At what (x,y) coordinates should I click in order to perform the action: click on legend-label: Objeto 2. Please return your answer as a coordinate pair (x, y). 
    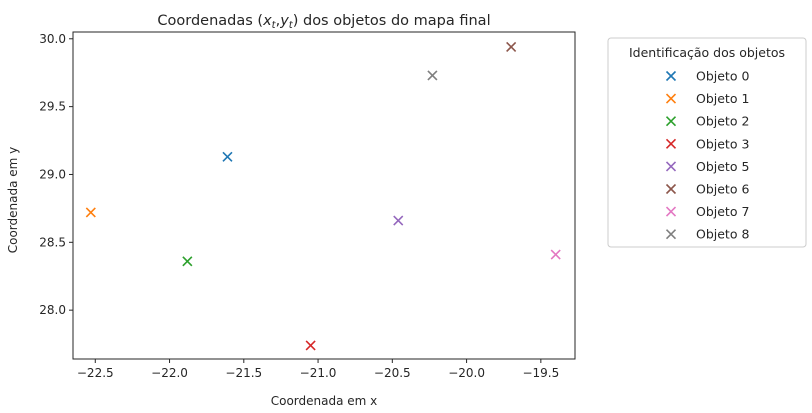
    Looking at the image, I should click on (722, 121).